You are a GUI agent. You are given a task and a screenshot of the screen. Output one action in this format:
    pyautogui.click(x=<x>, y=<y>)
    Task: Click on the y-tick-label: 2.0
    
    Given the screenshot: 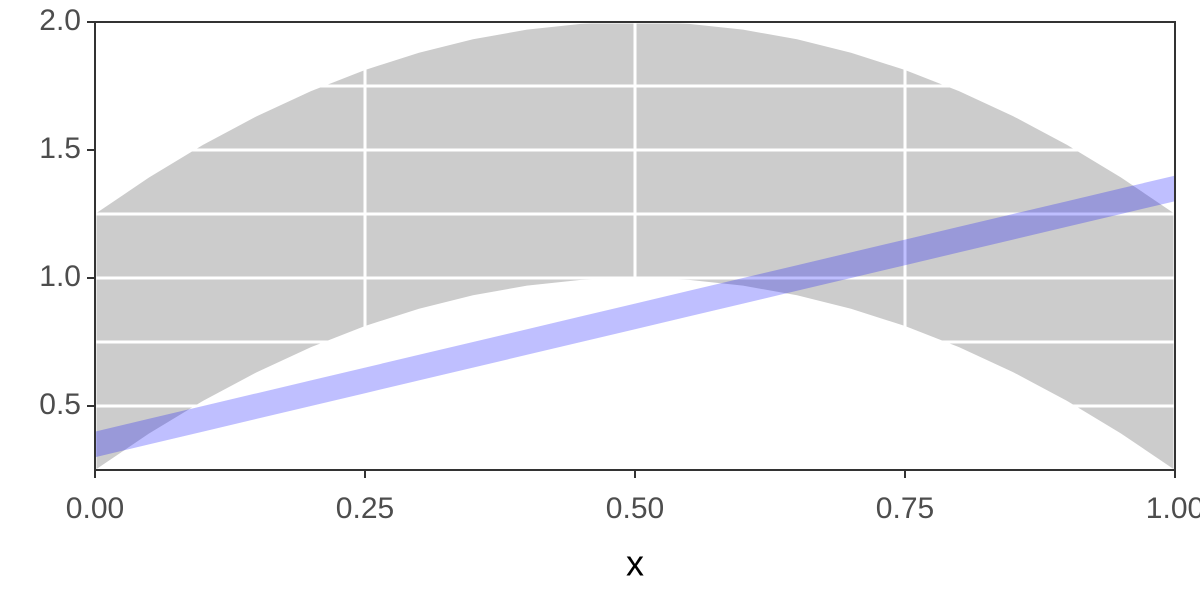 What is the action you would take?
    pyautogui.click(x=60, y=20)
    